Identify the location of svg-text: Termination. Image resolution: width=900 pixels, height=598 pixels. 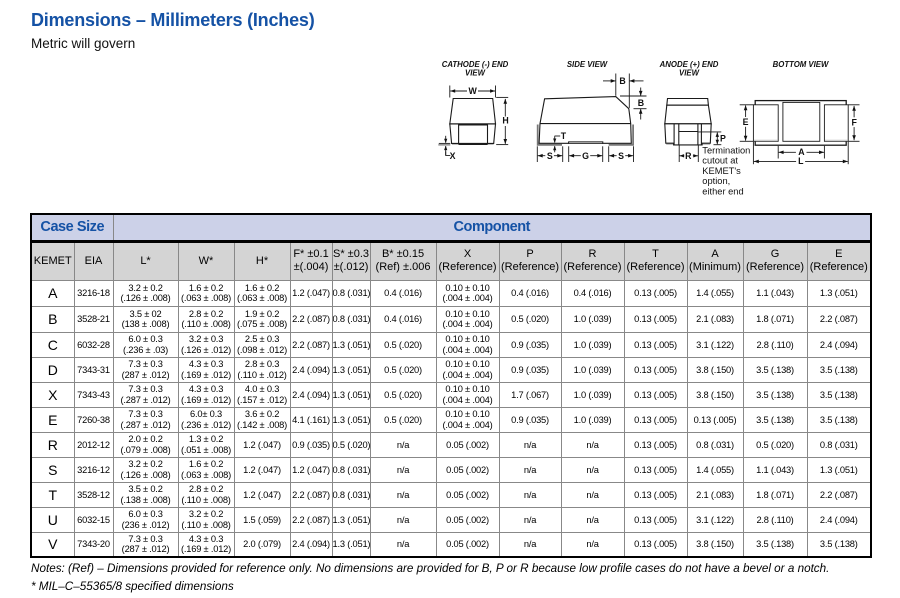
(726, 151).